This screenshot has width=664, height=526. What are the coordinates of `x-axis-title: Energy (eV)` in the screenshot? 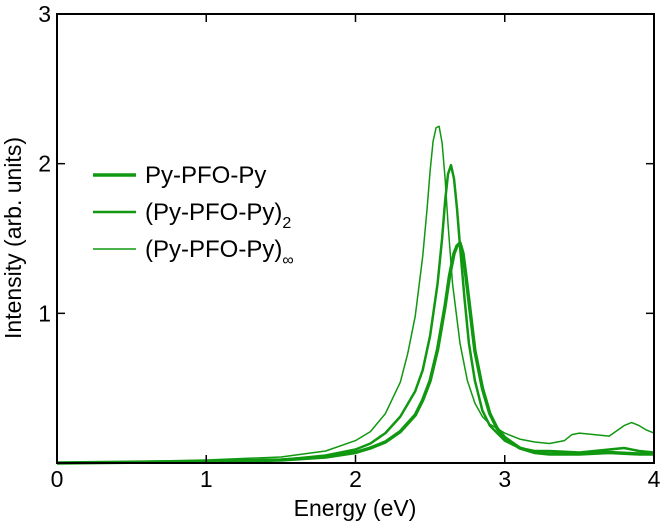 It's located at (355, 508).